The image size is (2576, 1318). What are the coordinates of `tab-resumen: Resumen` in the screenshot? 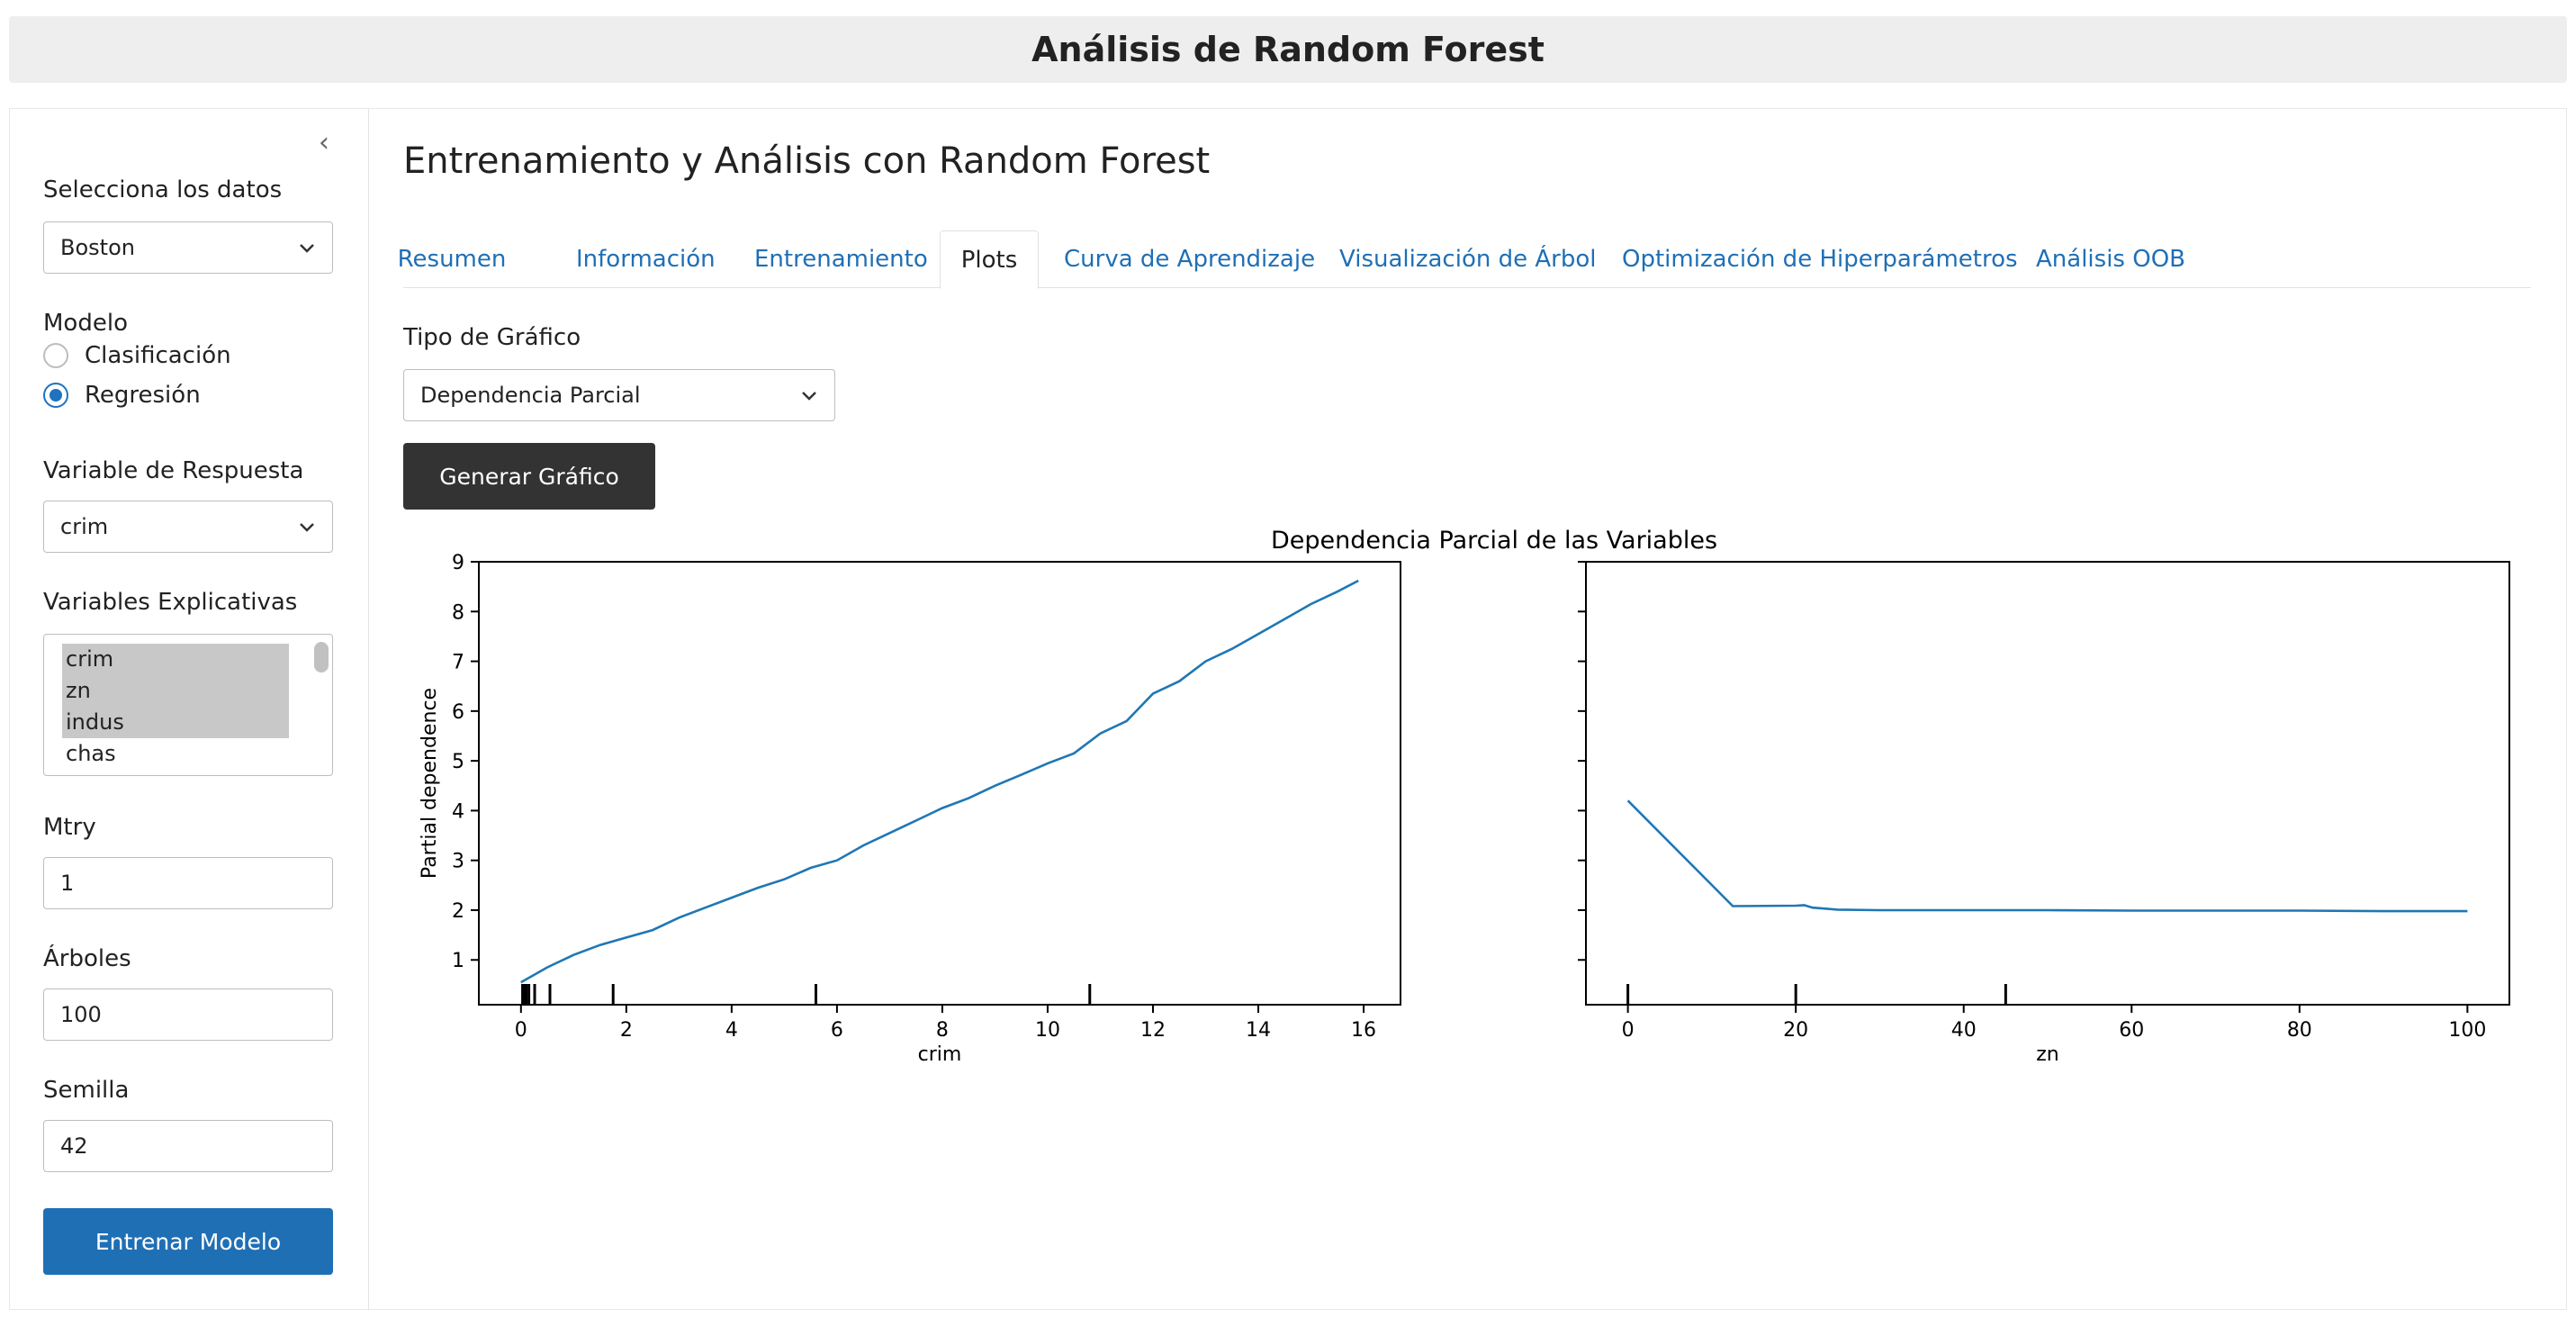 It's located at (452, 259).